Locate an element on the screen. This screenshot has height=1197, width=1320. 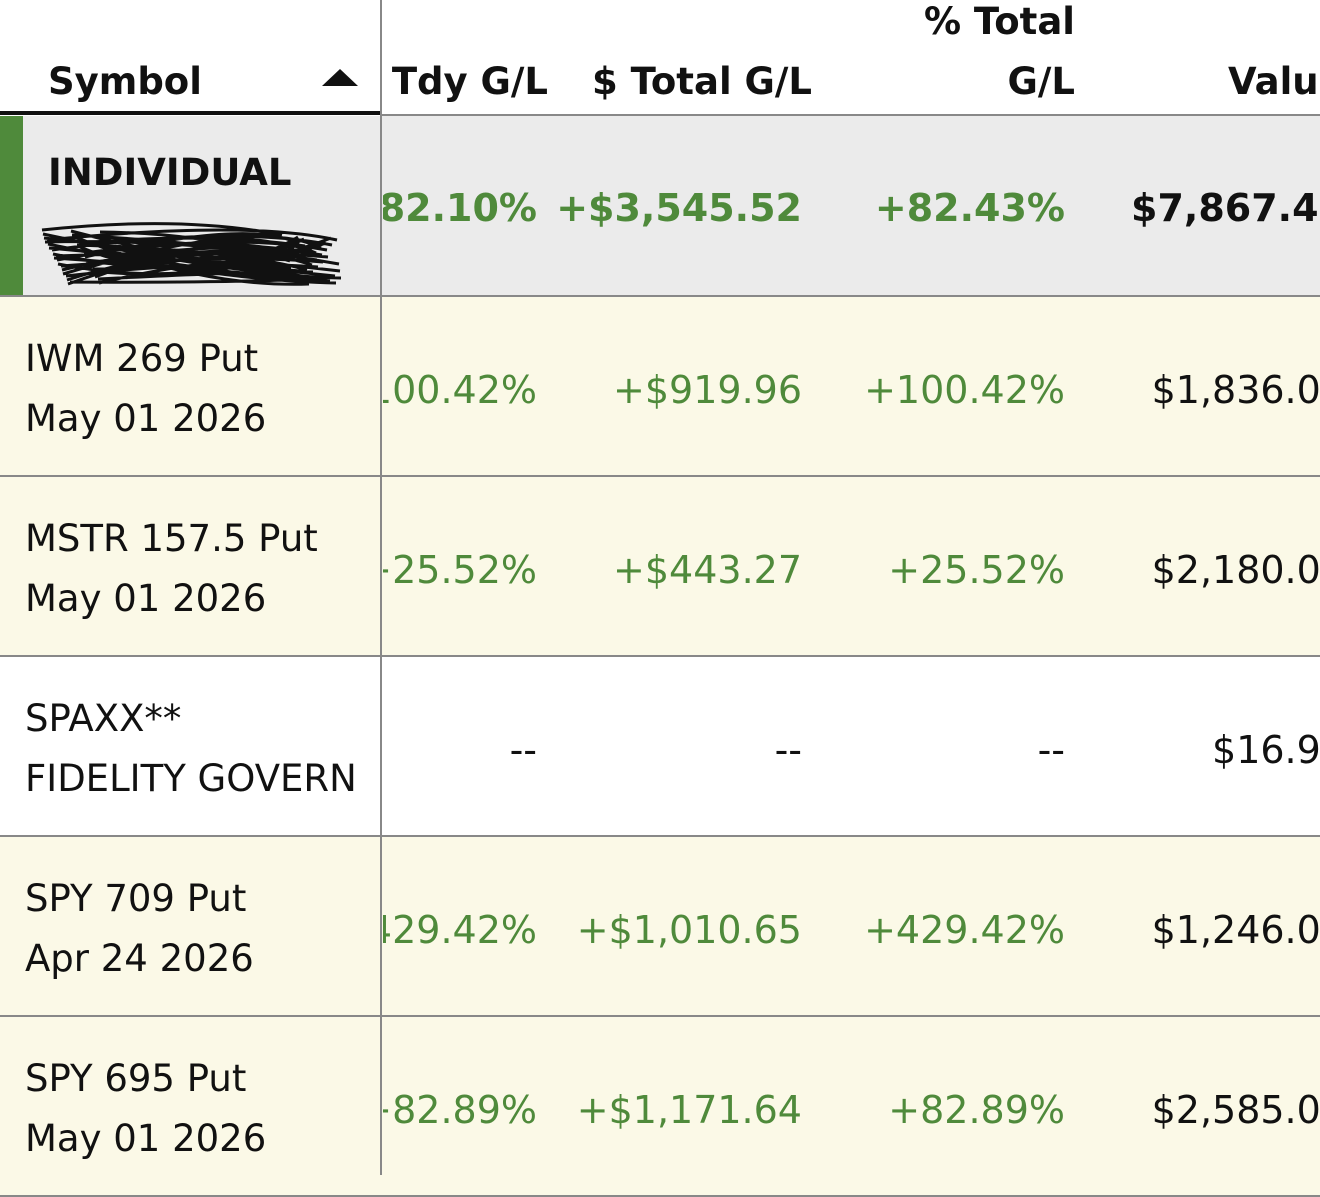
cell-pct: +100.42% is located at coordinates (964, 390).